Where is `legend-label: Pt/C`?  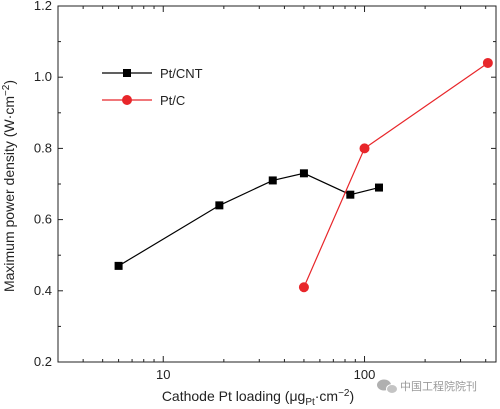
legend-label: Pt/C is located at coordinates (172, 100).